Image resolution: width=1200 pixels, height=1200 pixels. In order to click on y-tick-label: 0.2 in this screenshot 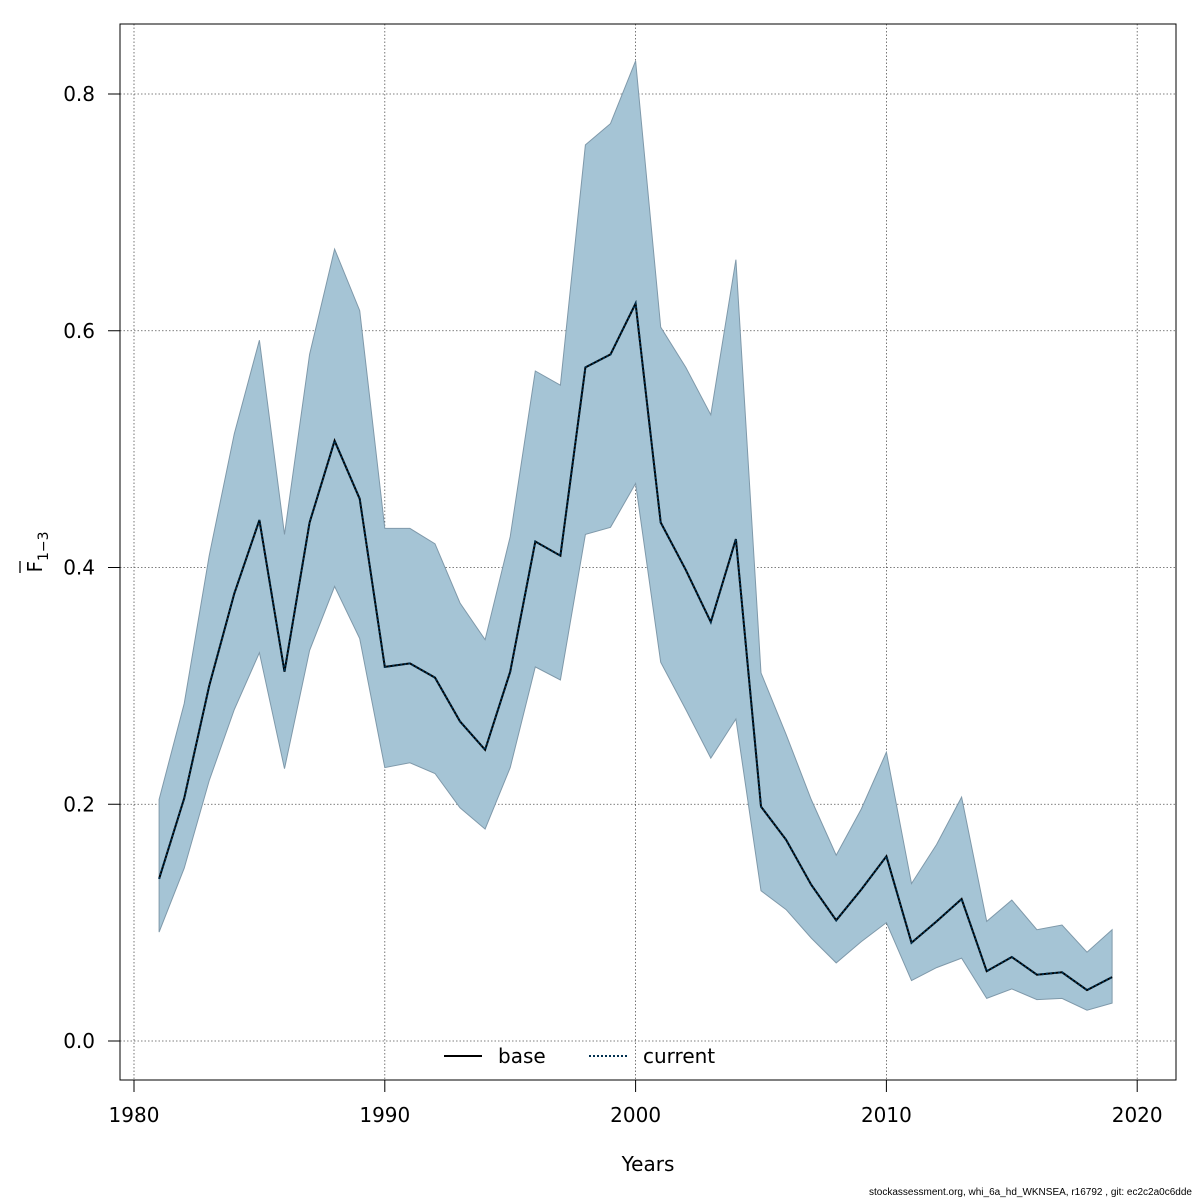, I will do `click(79, 804)`.